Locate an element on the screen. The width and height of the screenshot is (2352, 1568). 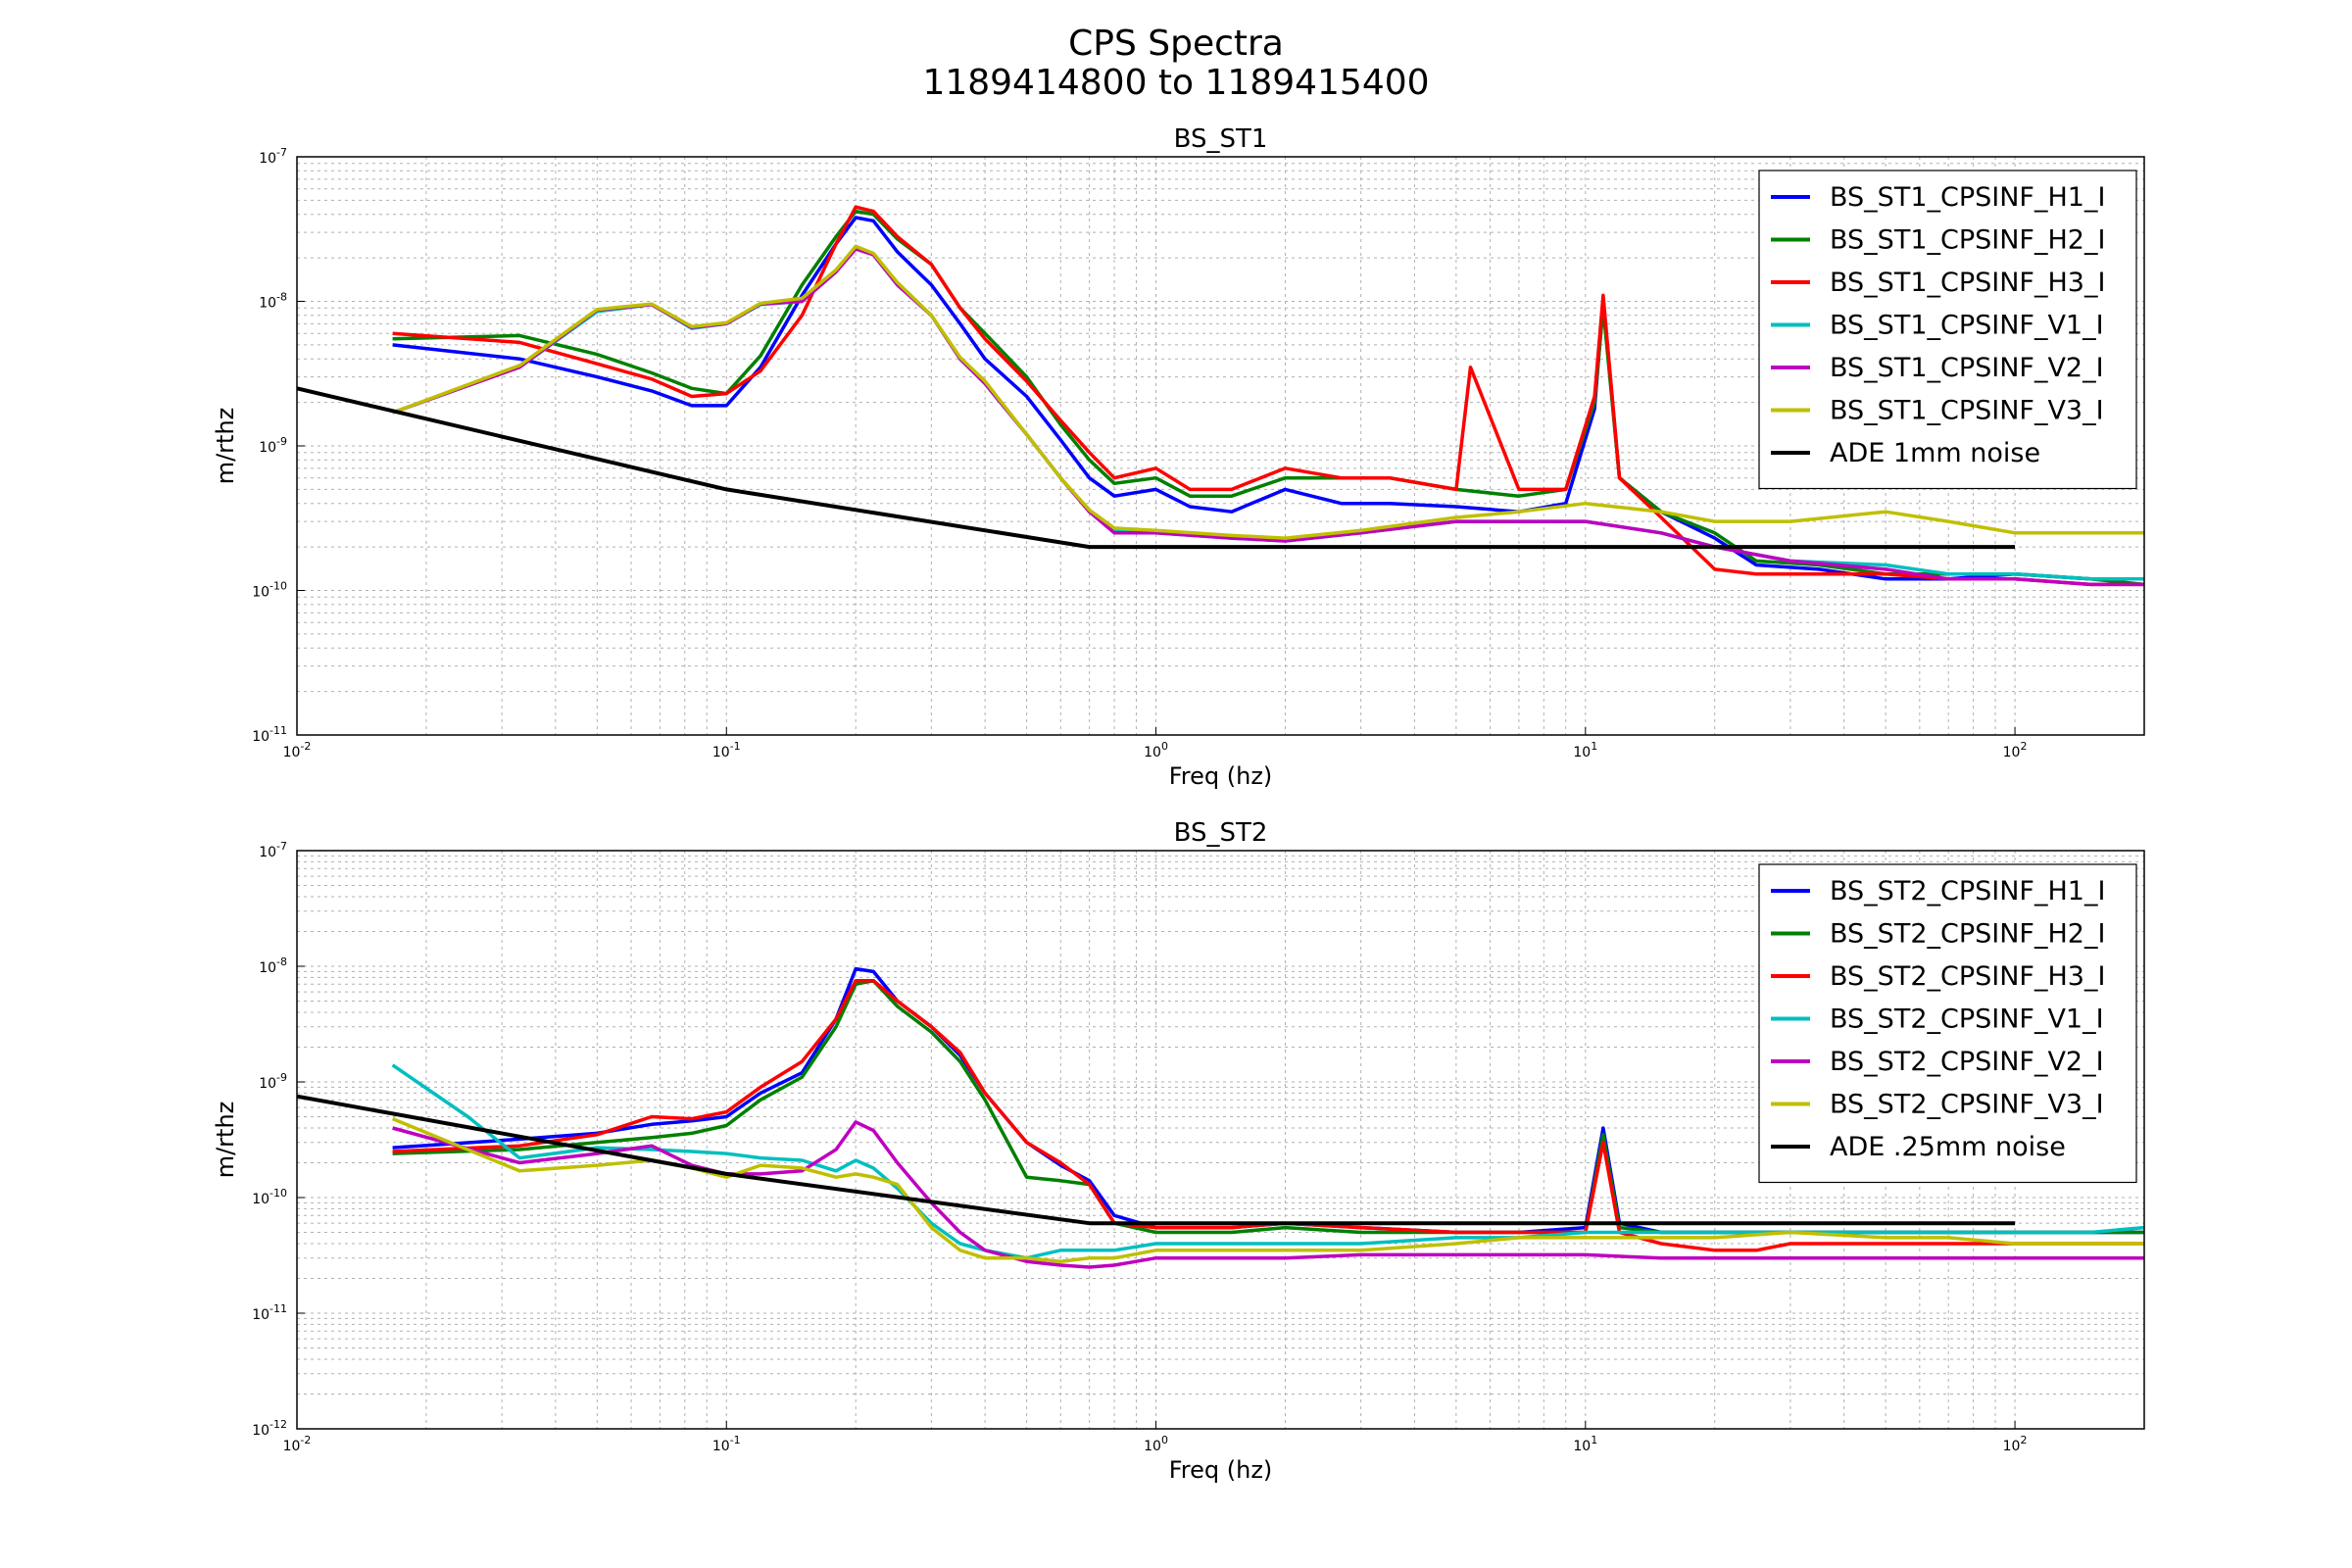
panel-title: BS_ST1 is located at coordinates (1221, 139).